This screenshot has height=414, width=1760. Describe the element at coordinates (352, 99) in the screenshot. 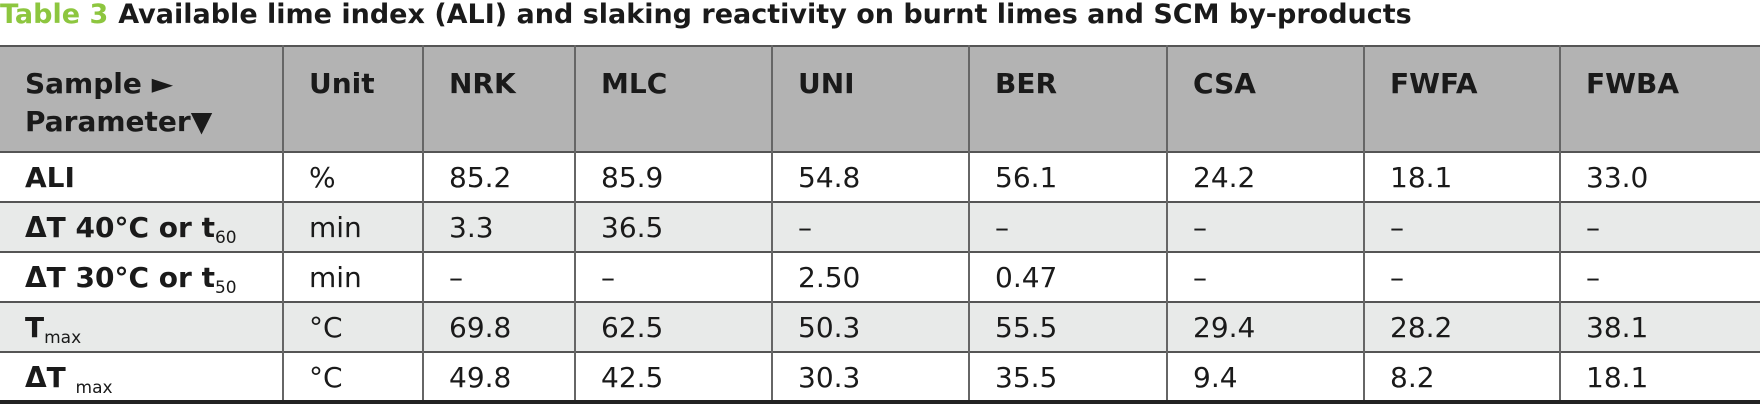

I see `header-cell: Unit` at that location.